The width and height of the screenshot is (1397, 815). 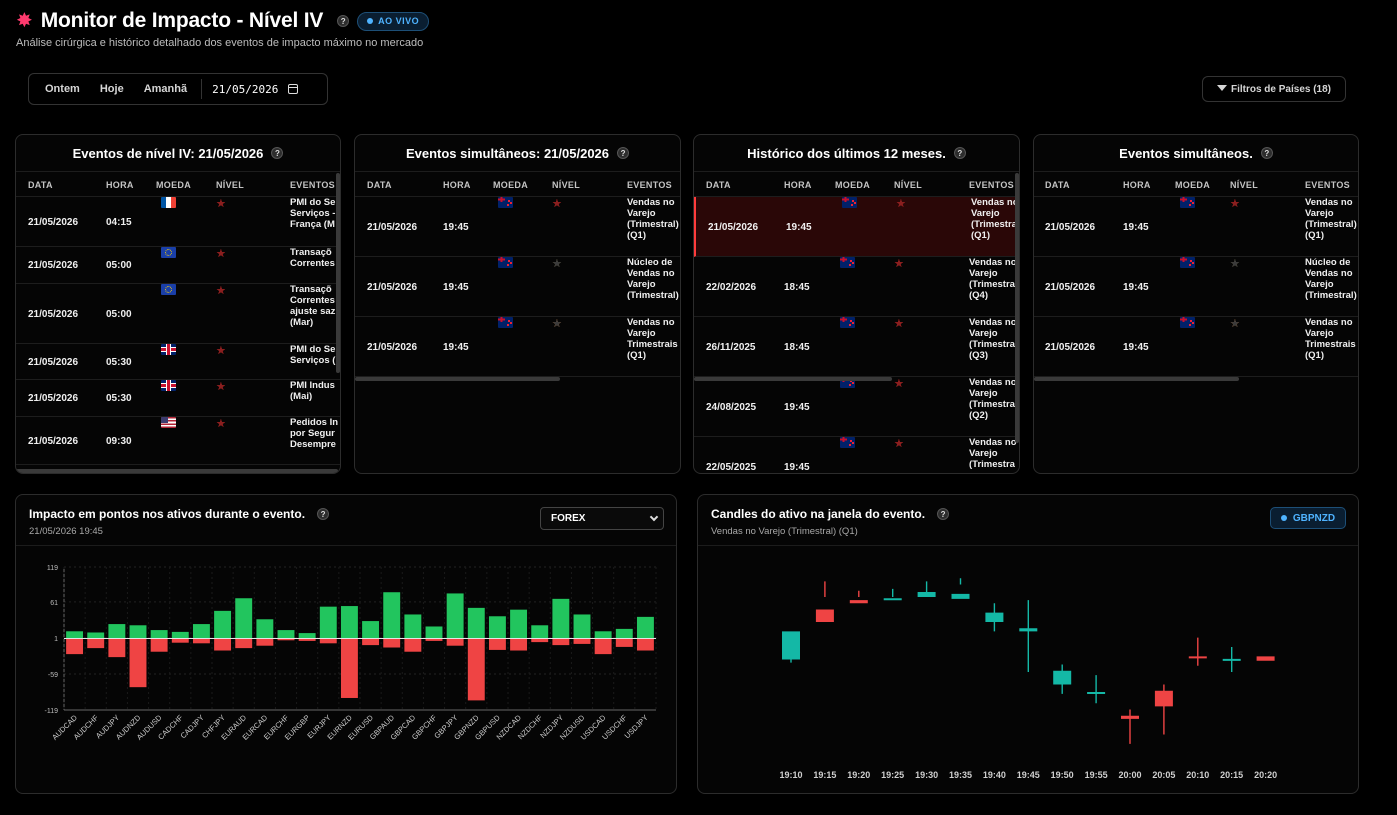 I want to click on filter-icon, so click(x=1221, y=88).